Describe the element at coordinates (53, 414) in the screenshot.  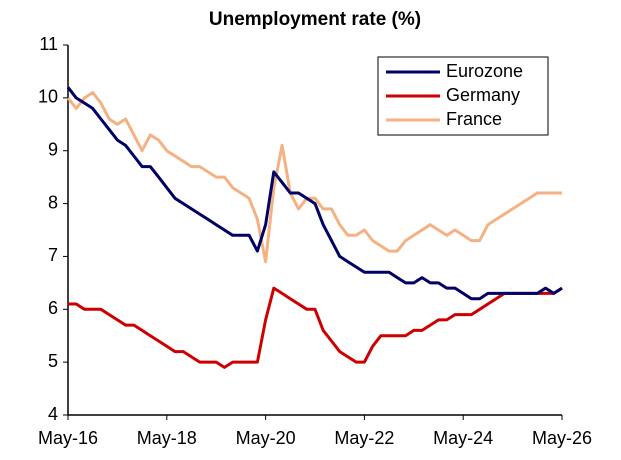
I see `y-tick-label: 4` at that location.